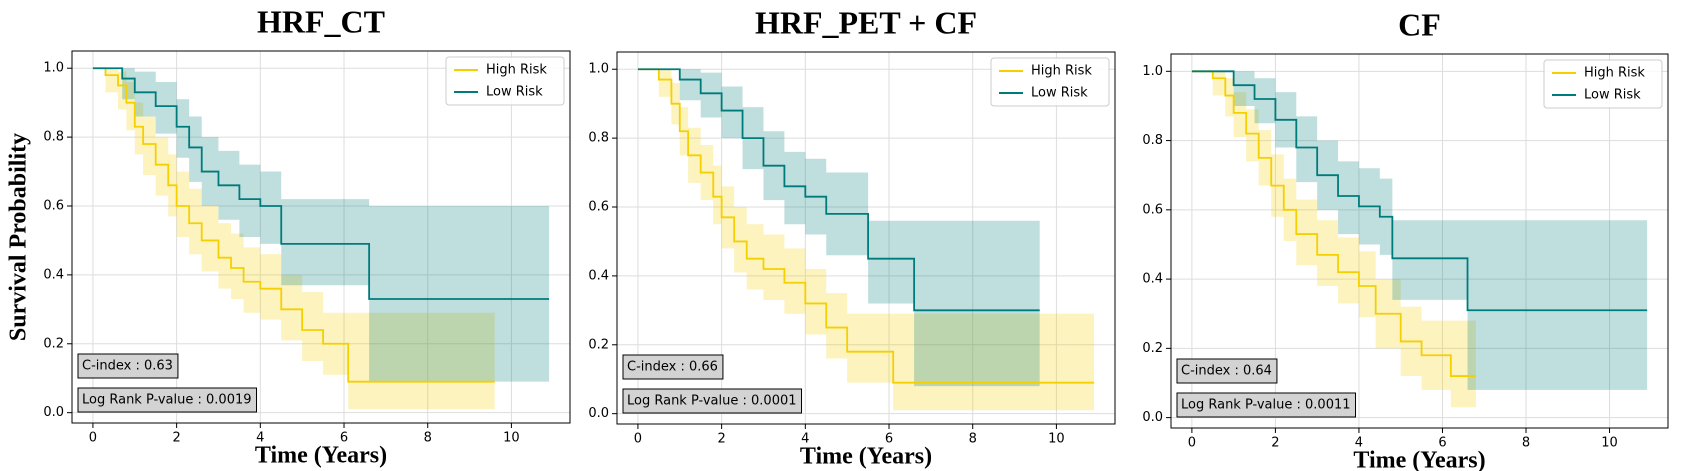  Describe the element at coordinates (321, 21) in the screenshot. I see `chart-title: HRF_CT` at that location.